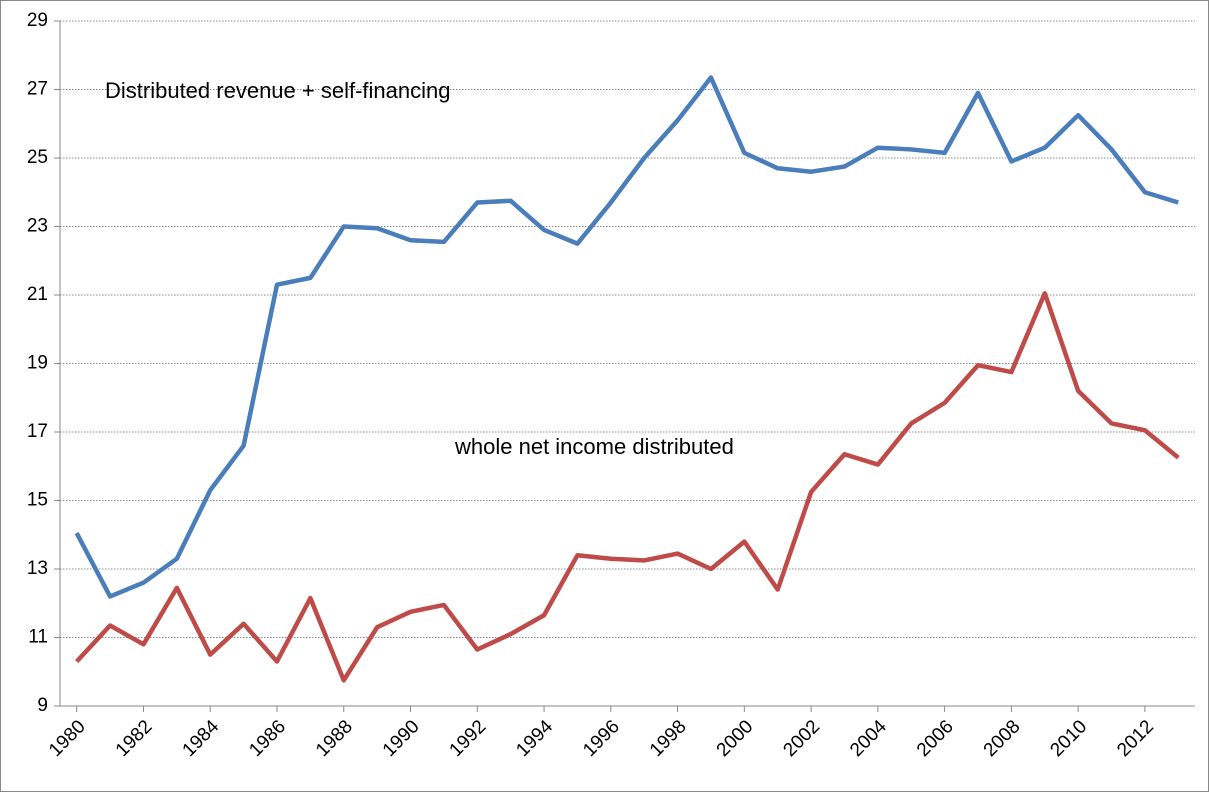 This screenshot has height=792, width=1209. I want to click on y-tick-label: 9, so click(42, 705).